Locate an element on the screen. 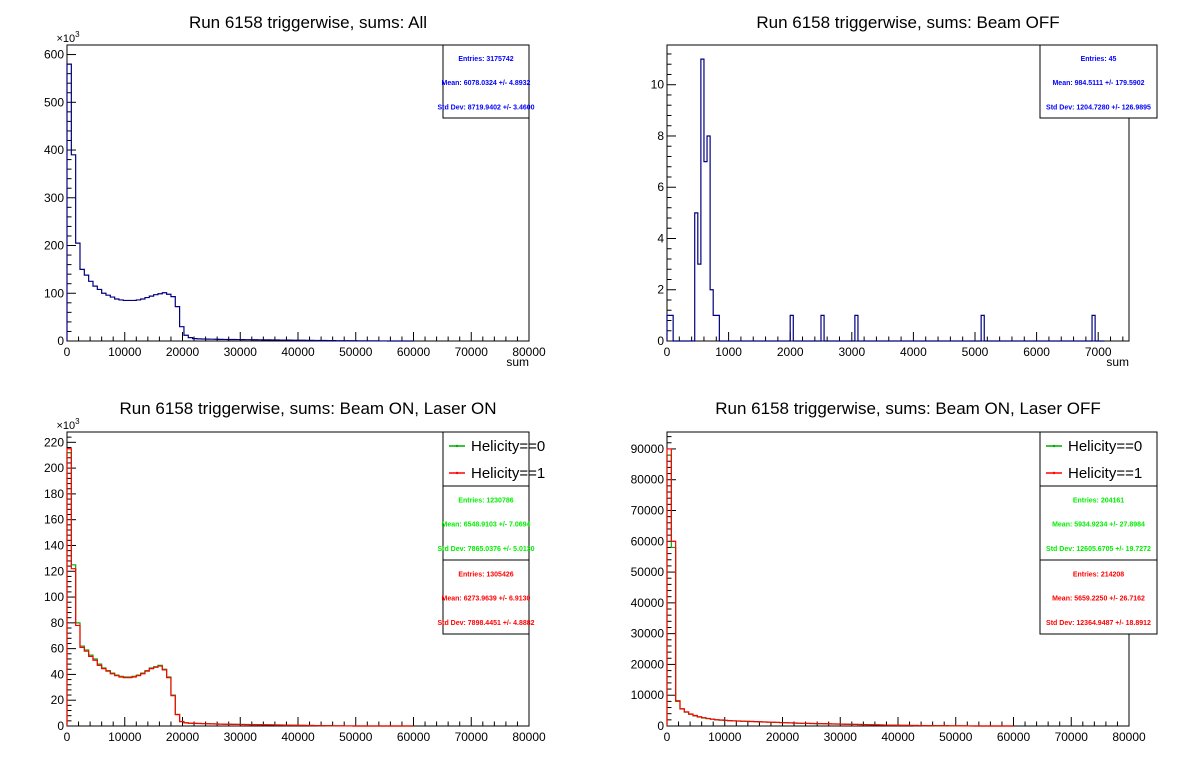 This screenshot has height=772, width=1196. y-tick-label: 300 is located at coordinates (54, 198).